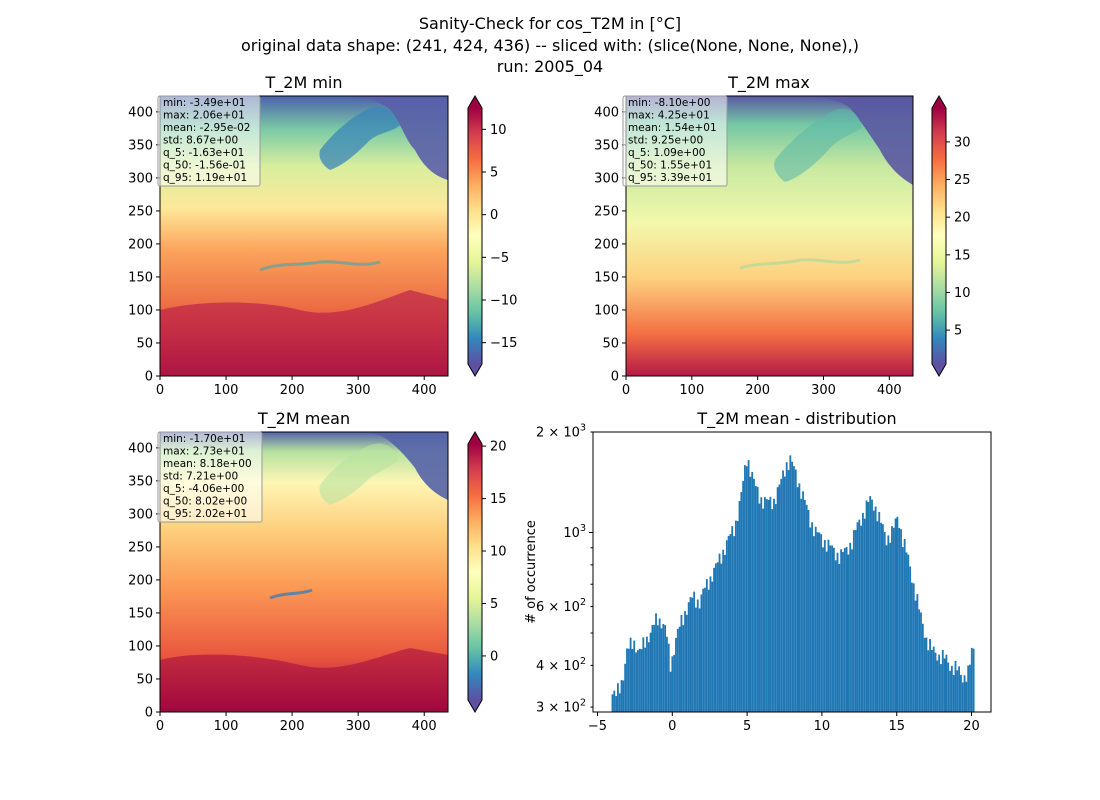 Image resolution: width=1100 pixels, height=800 pixels. What do you see at coordinates (204, 116) in the screenshot?
I see `stat-line: max: 2.06e+01` at bounding box center [204, 116].